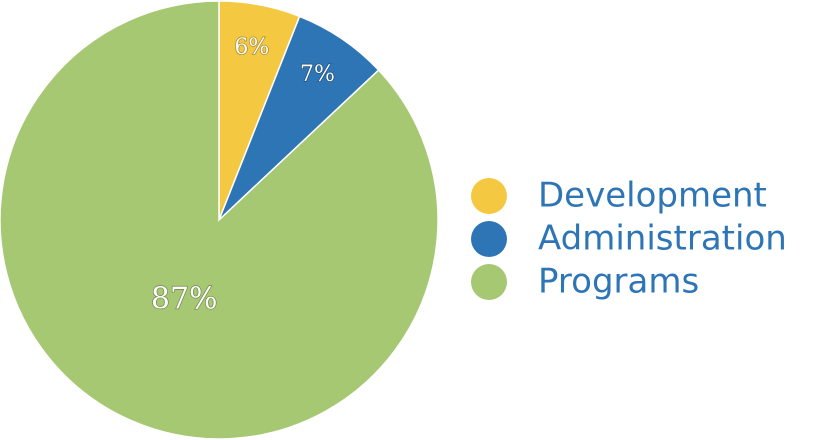 The image size is (816, 440). Describe the element at coordinates (317, 74) in the screenshot. I see `slice-label-administration: 7%` at that location.